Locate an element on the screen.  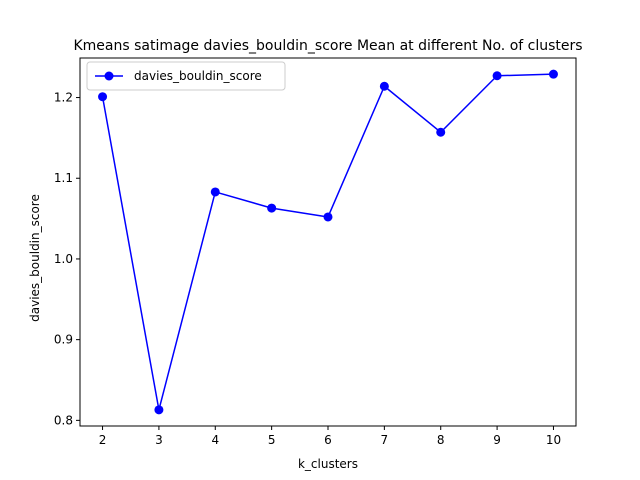
x-tick-label: 2 is located at coordinates (103, 440).